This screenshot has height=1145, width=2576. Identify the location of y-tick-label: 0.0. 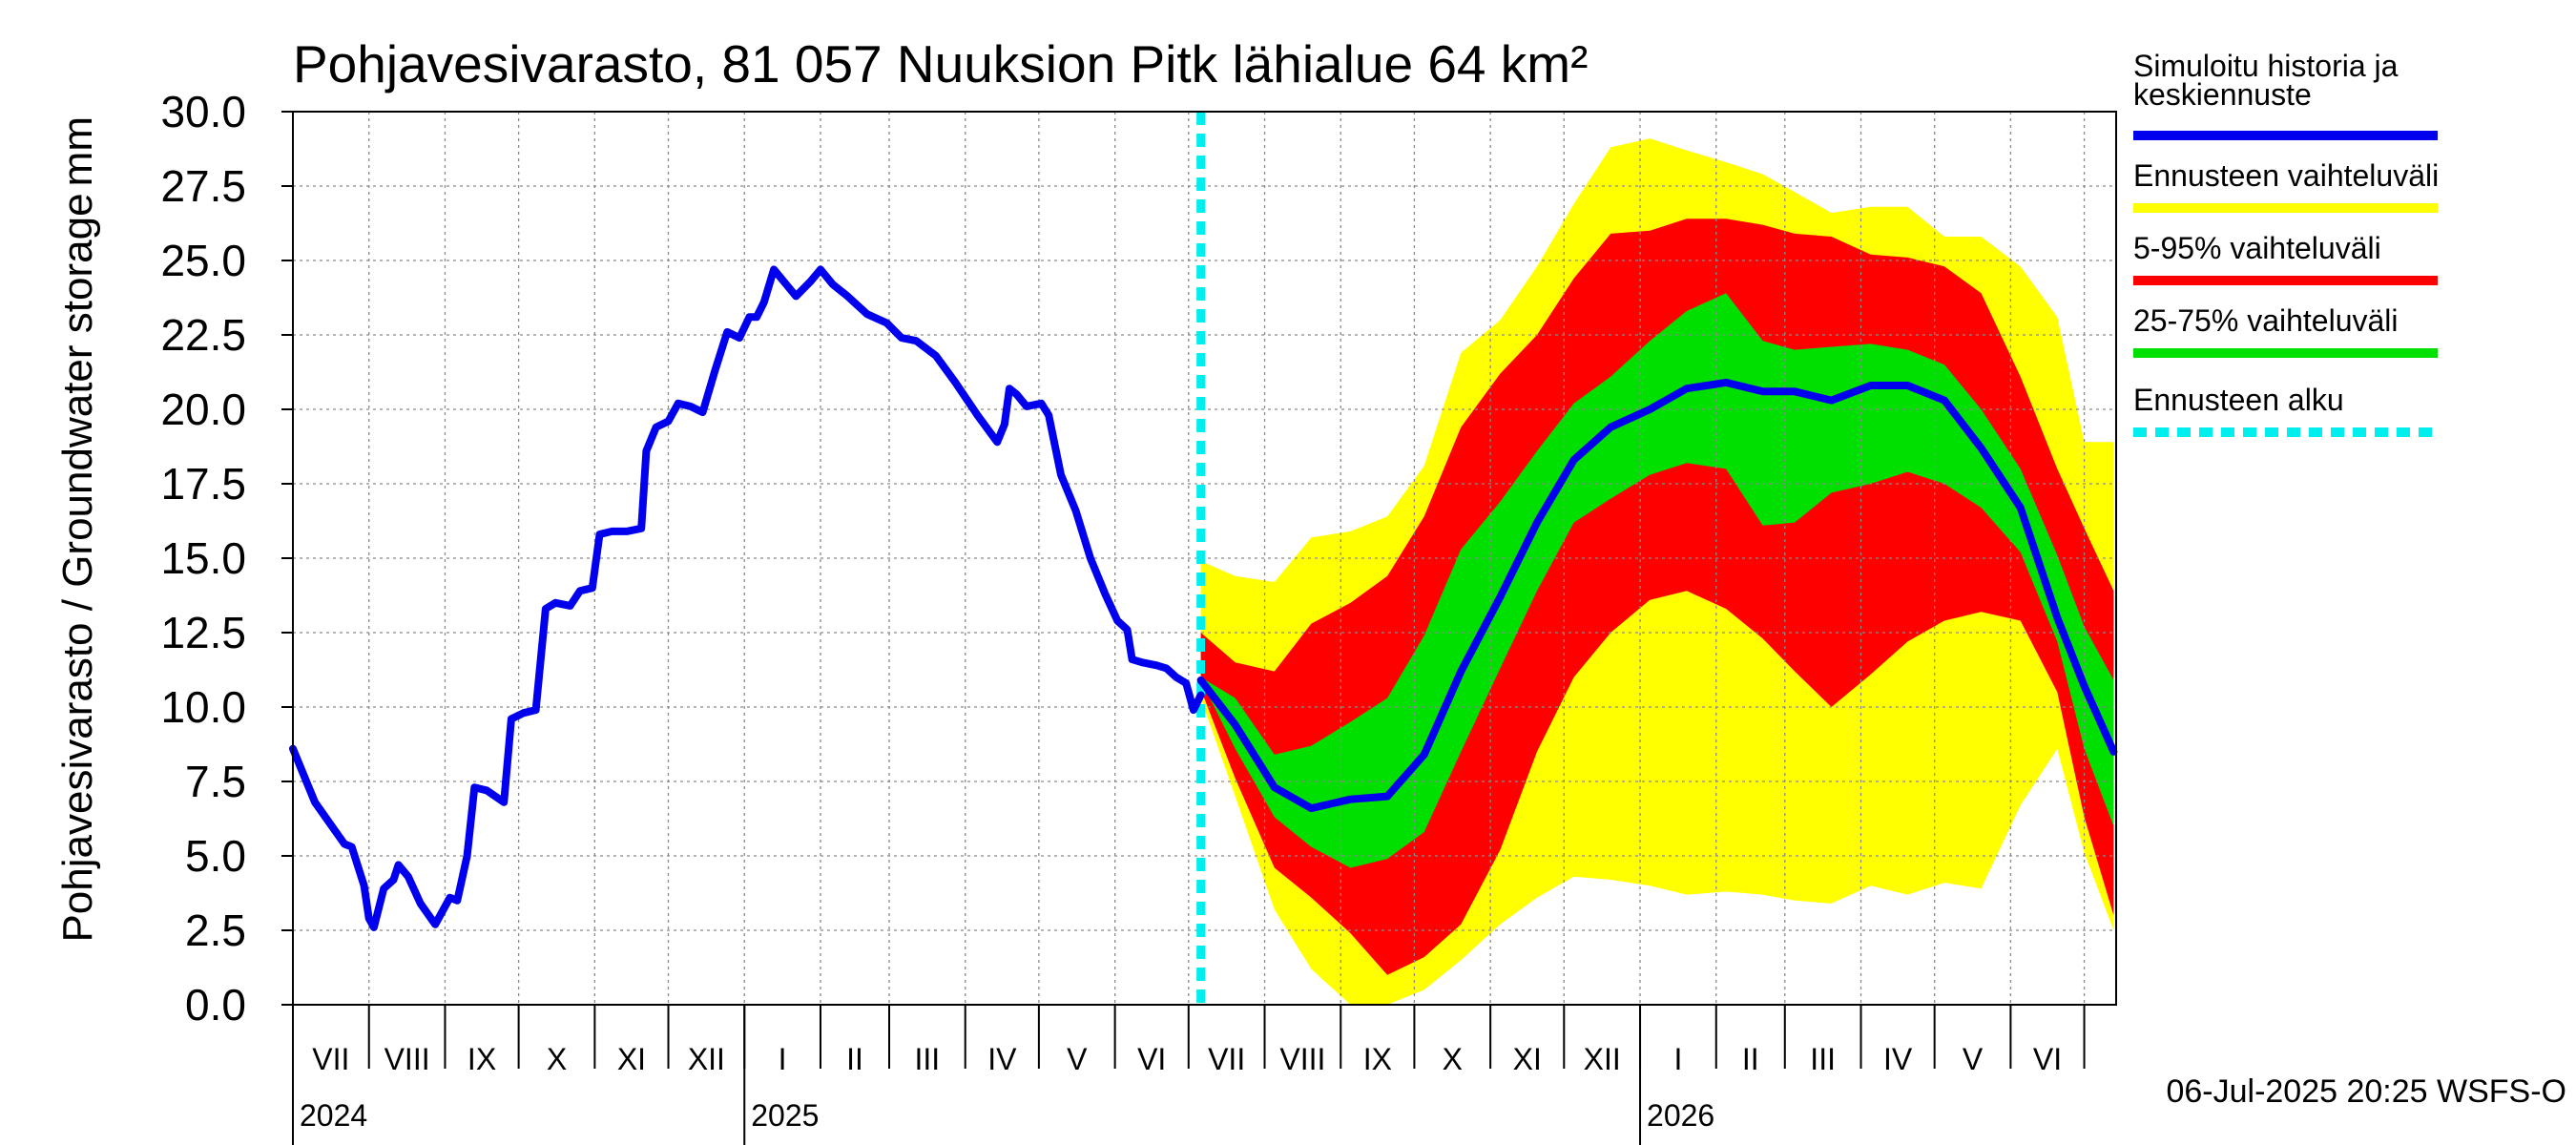
(215, 1005).